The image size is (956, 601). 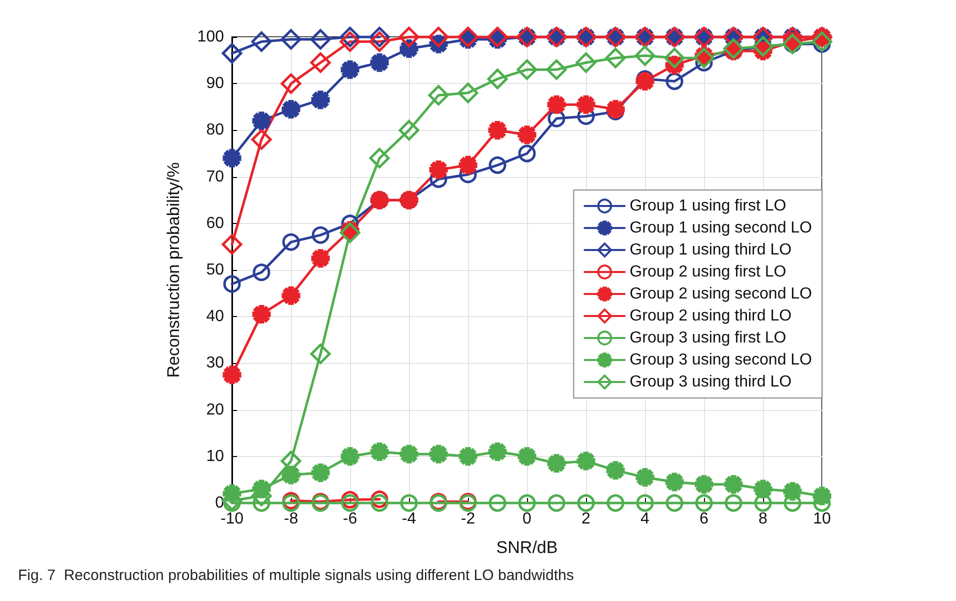 What do you see at coordinates (291, 519) in the screenshot?
I see `x-tick-label: -8` at bounding box center [291, 519].